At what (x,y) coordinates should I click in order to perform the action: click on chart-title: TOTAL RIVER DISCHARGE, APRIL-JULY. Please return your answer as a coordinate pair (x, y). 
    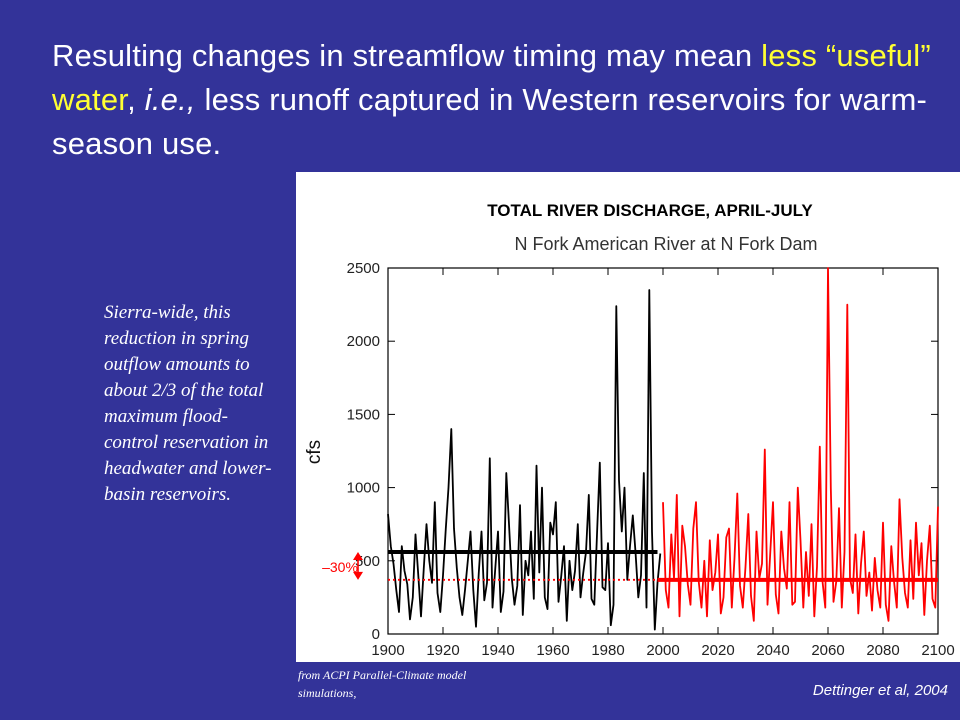
    Looking at the image, I should click on (650, 210).